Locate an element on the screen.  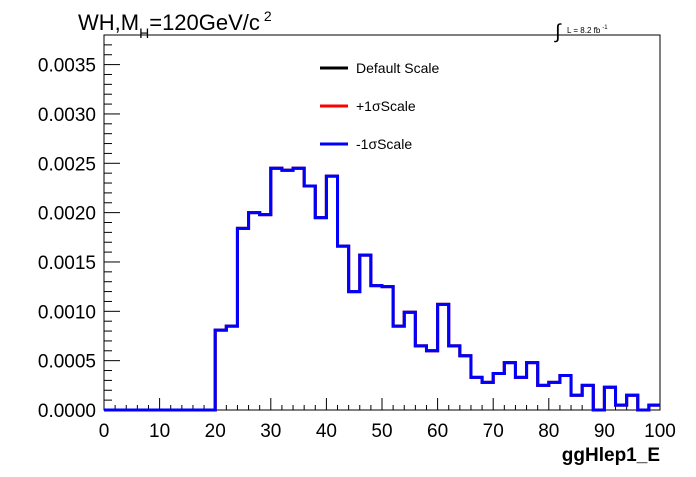
y-tick-label: 0.0015 is located at coordinates (67, 263).